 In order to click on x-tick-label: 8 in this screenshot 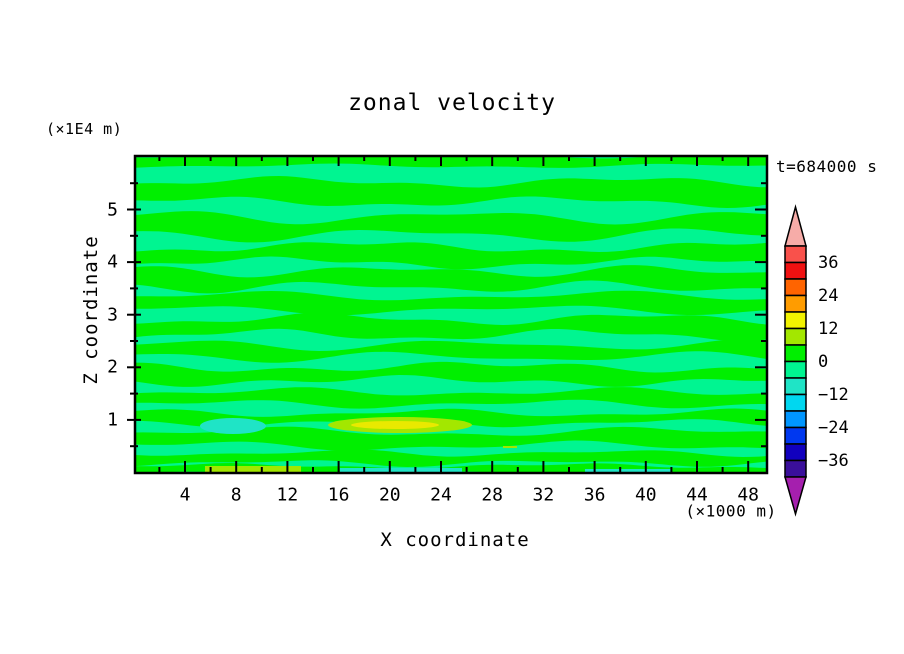, I will do `click(236, 495)`.